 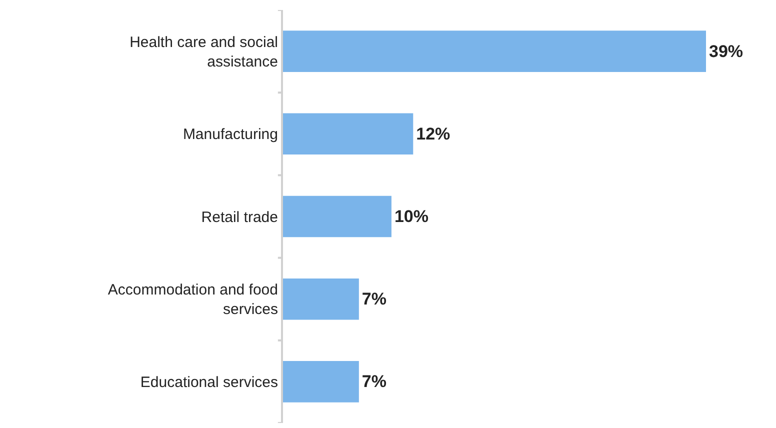 What do you see at coordinates (411, 216) in the screenshot?
I see `data-label: 10%` at bounding box center [411, 216].